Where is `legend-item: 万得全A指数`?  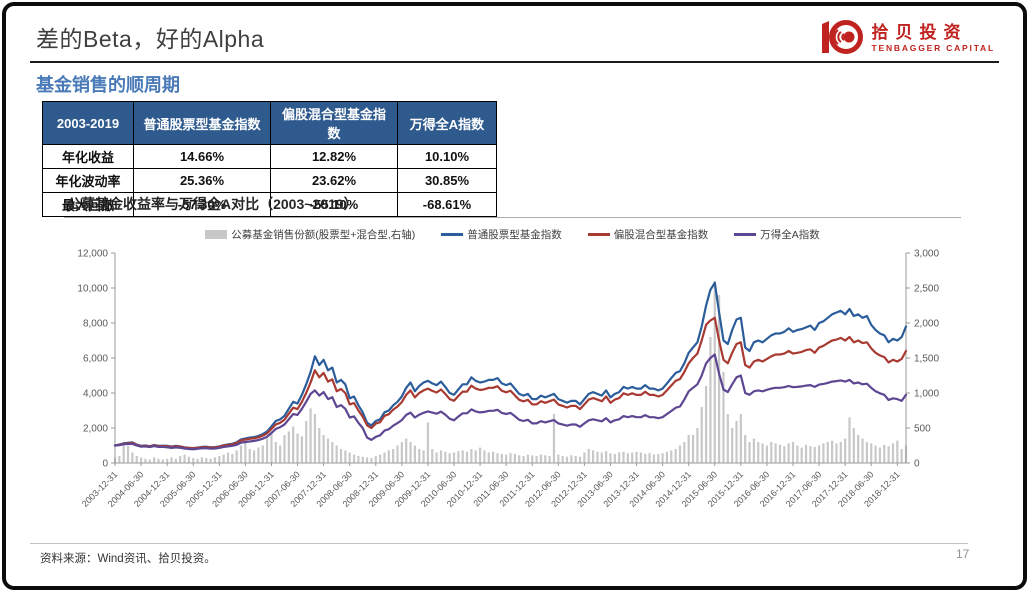 legend-item: 万得全A指数 is located at coordinates (777, 234).